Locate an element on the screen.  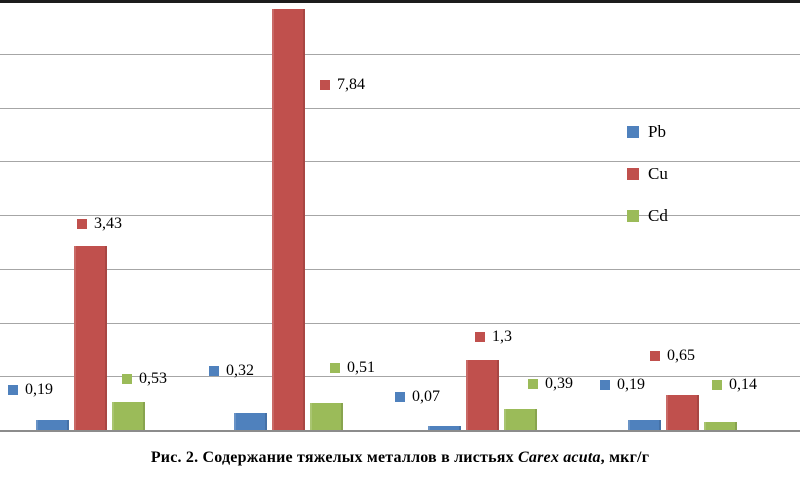
legend-label: Cd is located at coordinates (658, 215).